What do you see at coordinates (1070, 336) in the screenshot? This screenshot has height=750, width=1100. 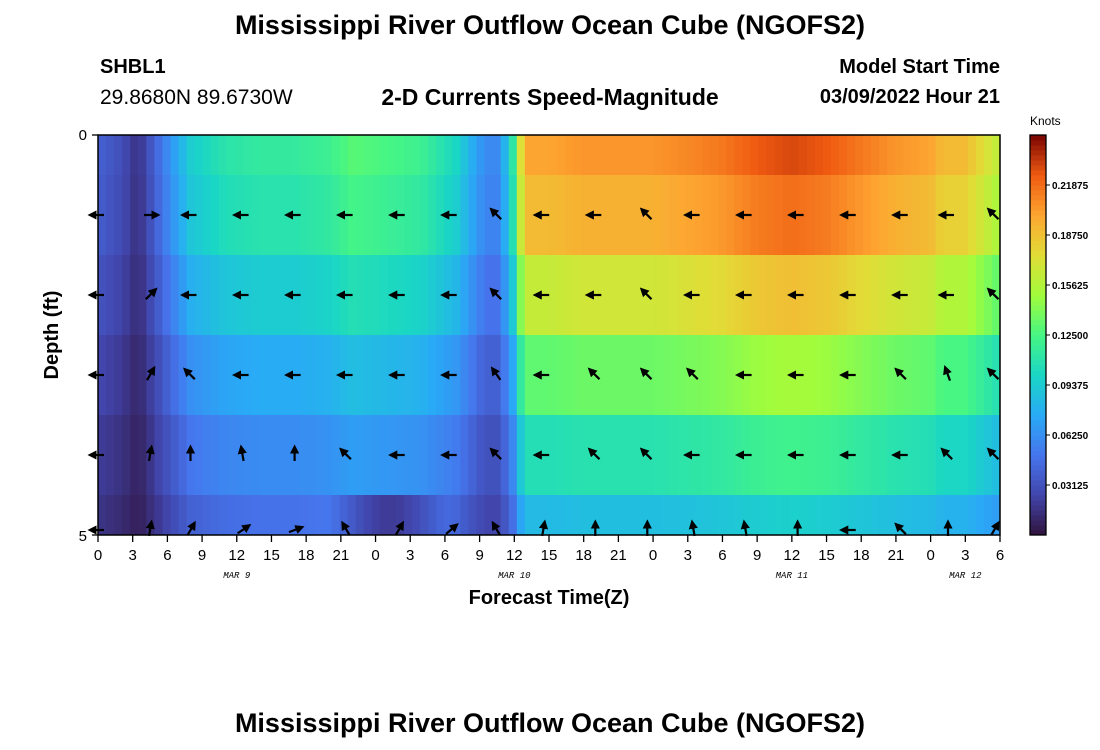 I see `colorbar-tick-label: 0.12500` at bounding box center [1070, 336].